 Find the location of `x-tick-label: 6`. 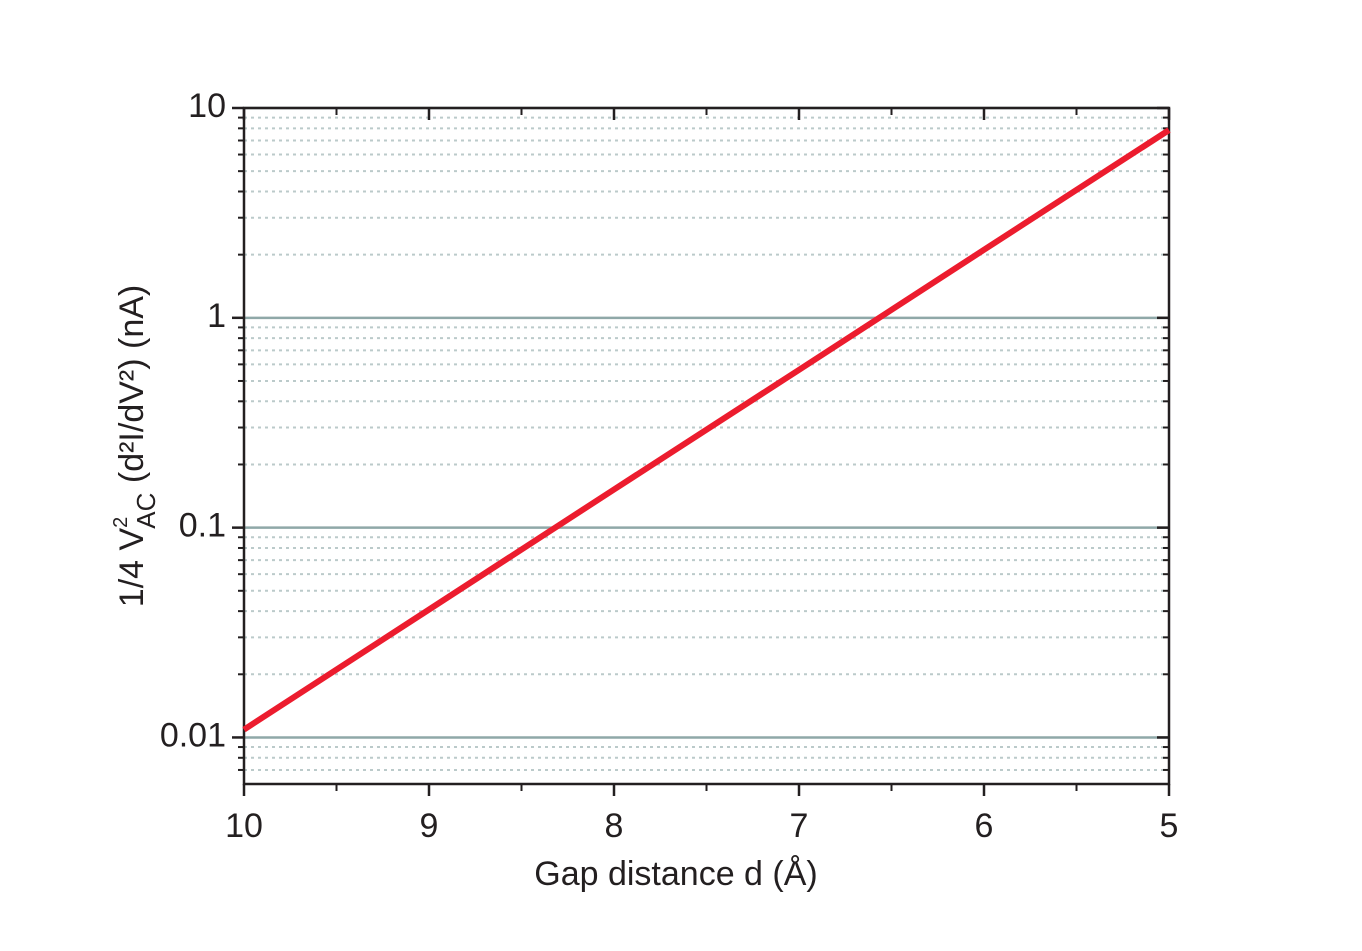

x-tick-label: 6 is located at coordinates (984, 826).